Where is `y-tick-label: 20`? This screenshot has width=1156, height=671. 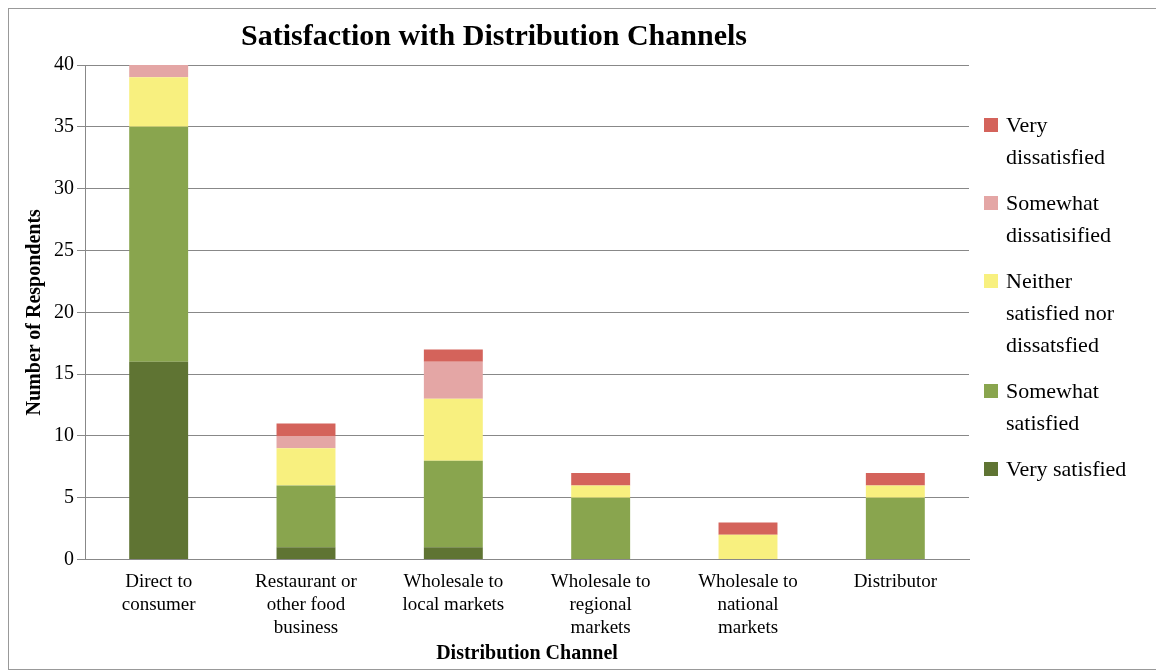
y-tick-label: 20 is located at coordinates (64, 310).